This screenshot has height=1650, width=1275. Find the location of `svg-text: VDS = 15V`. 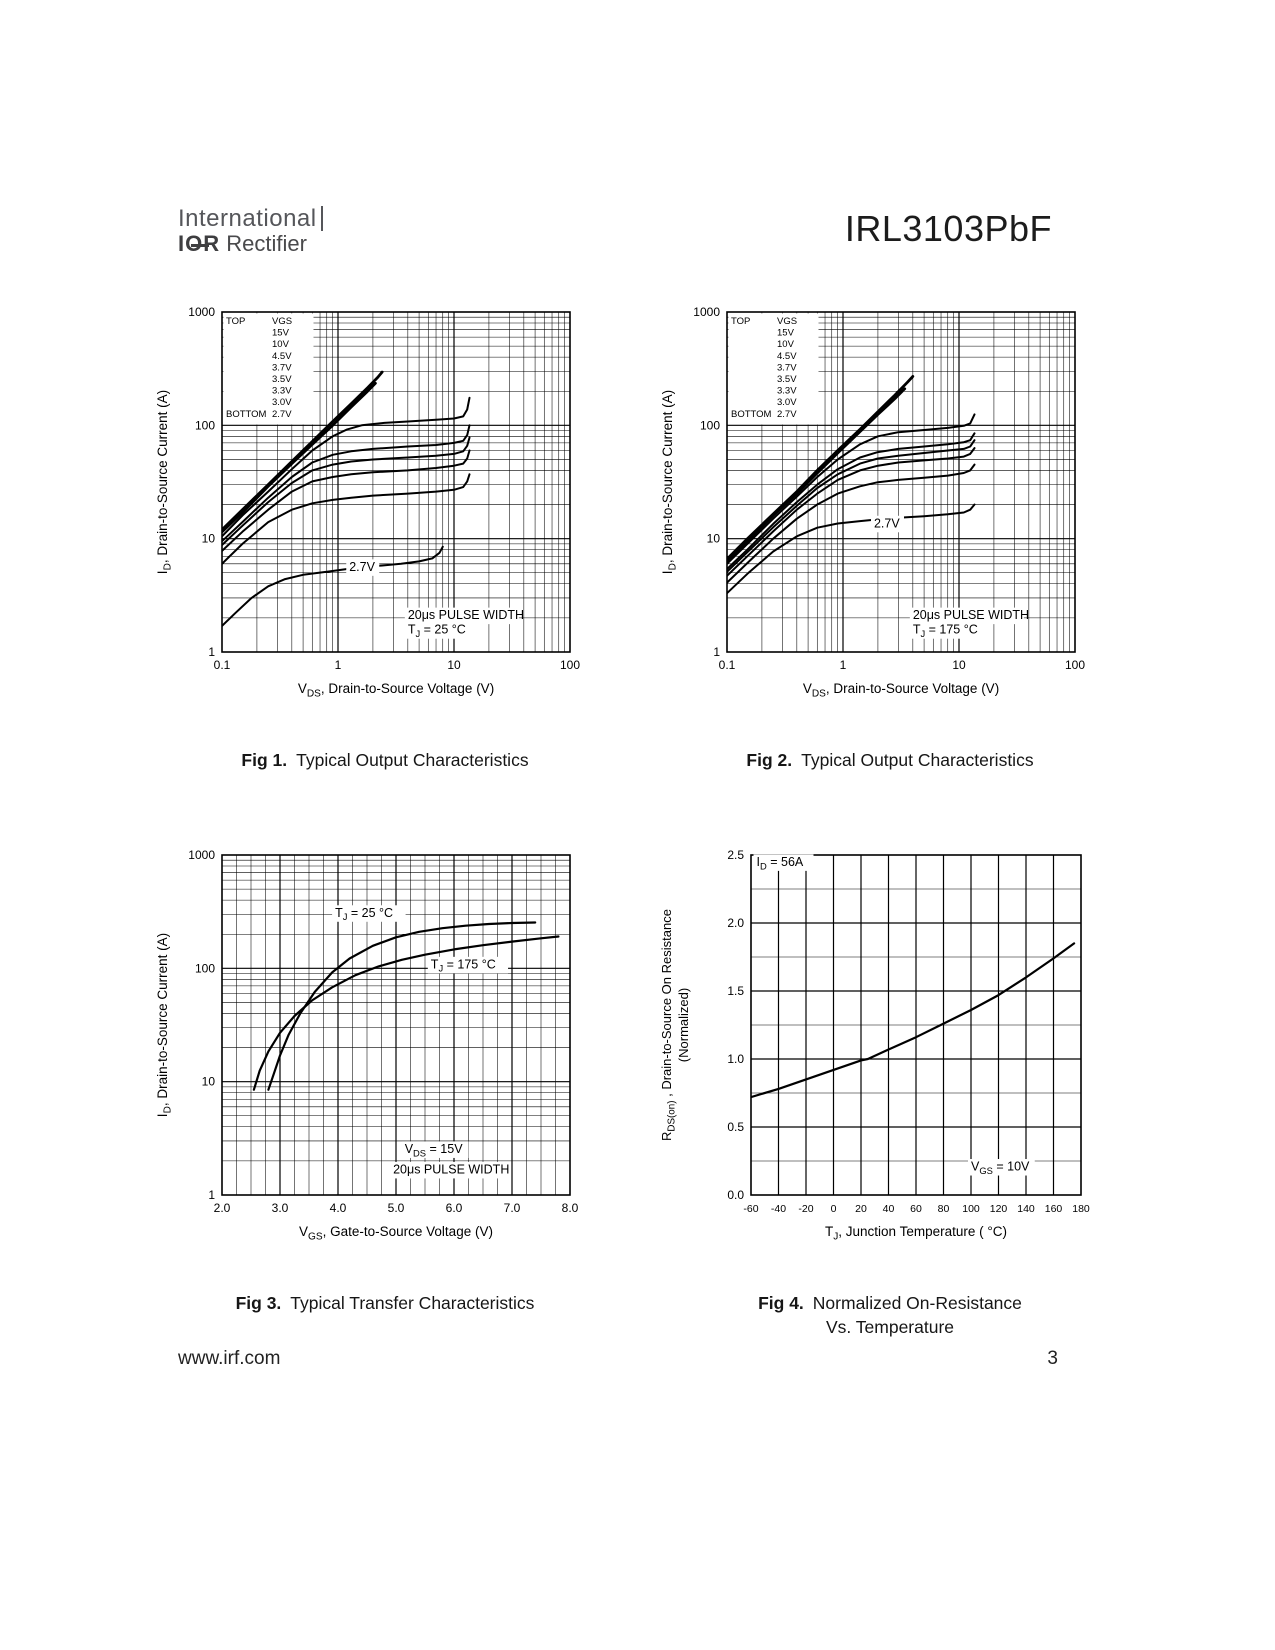

svg-text: VDS = 15V is located at coordinates (434, 1150).